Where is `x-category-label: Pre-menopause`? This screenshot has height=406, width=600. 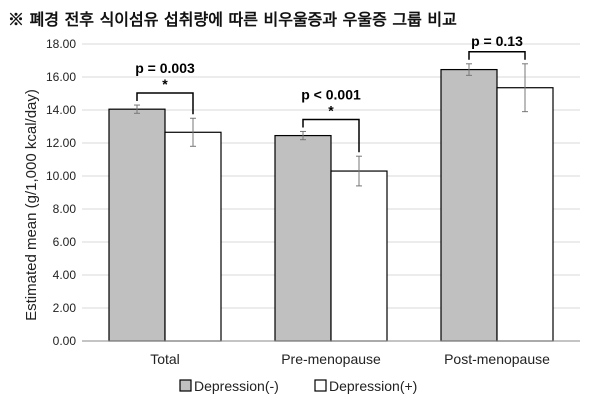 x-category-label: Pre-menopause is located at coordinates (331, 359).